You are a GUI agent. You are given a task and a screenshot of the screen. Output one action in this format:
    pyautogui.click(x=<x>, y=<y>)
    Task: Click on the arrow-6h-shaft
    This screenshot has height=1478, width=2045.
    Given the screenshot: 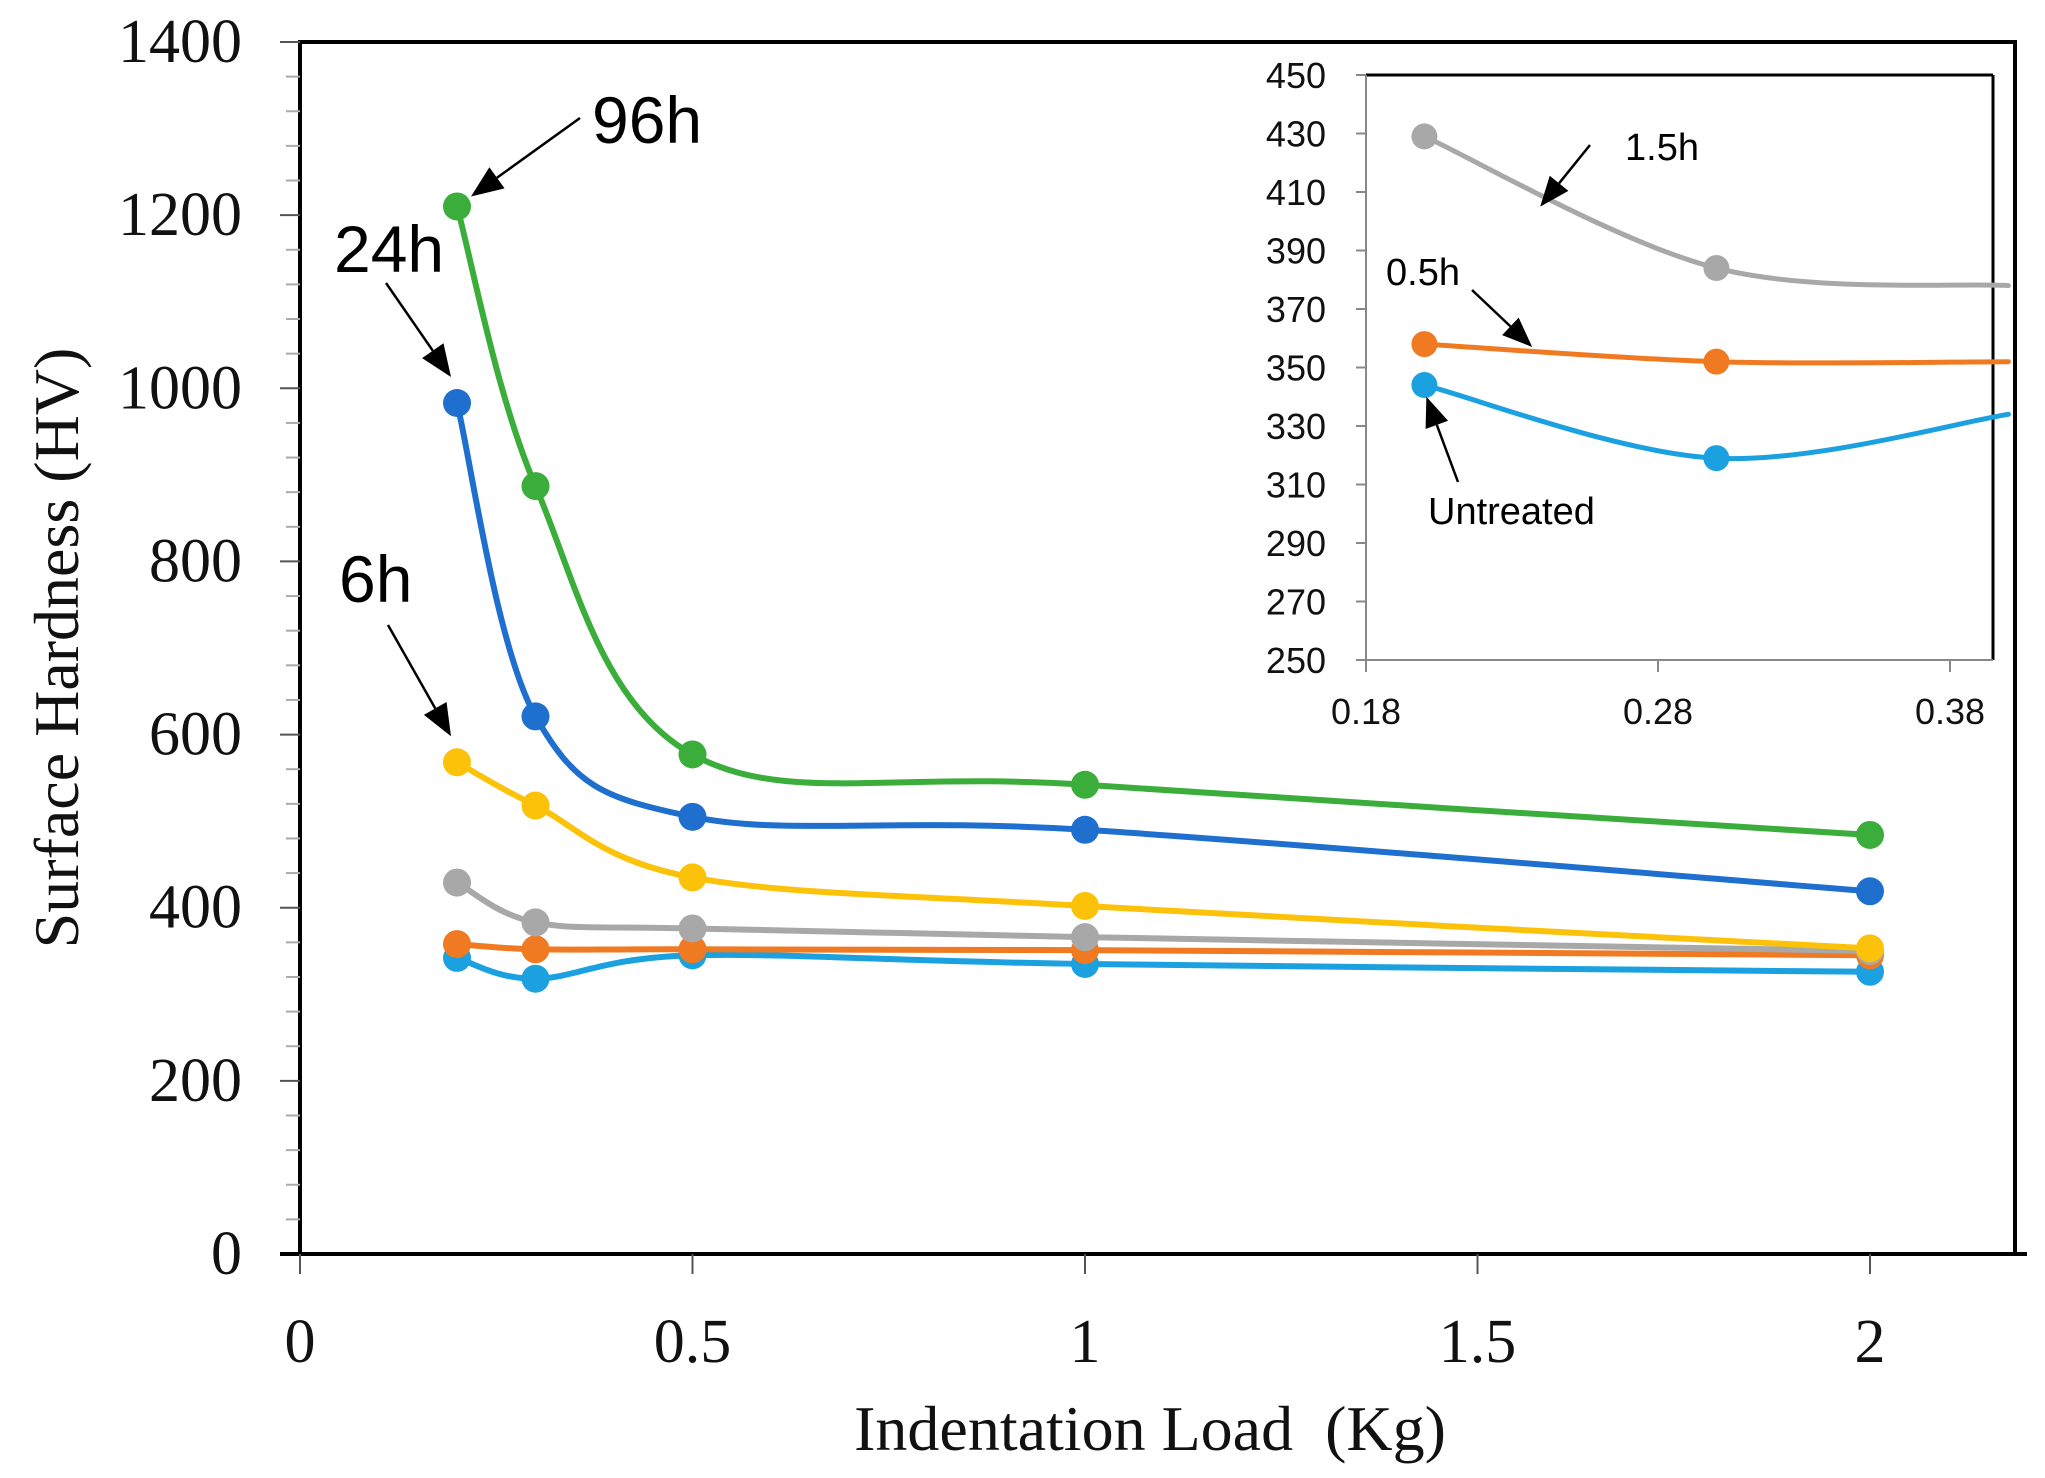 What is the action you would take?
    pyautogui.click(x=411, y=667)
    